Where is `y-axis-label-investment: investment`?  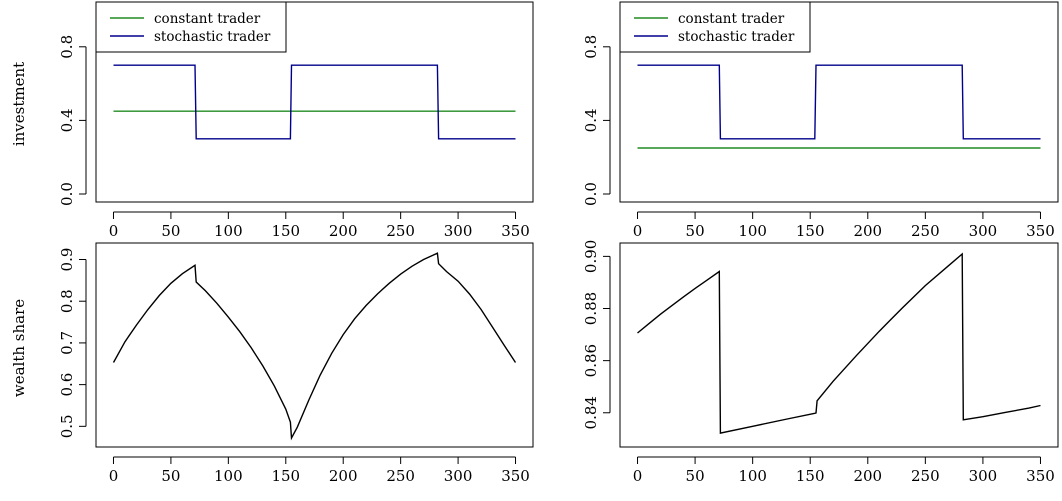
y-axis-label-investment: investment is located at coordinates (19, 104).